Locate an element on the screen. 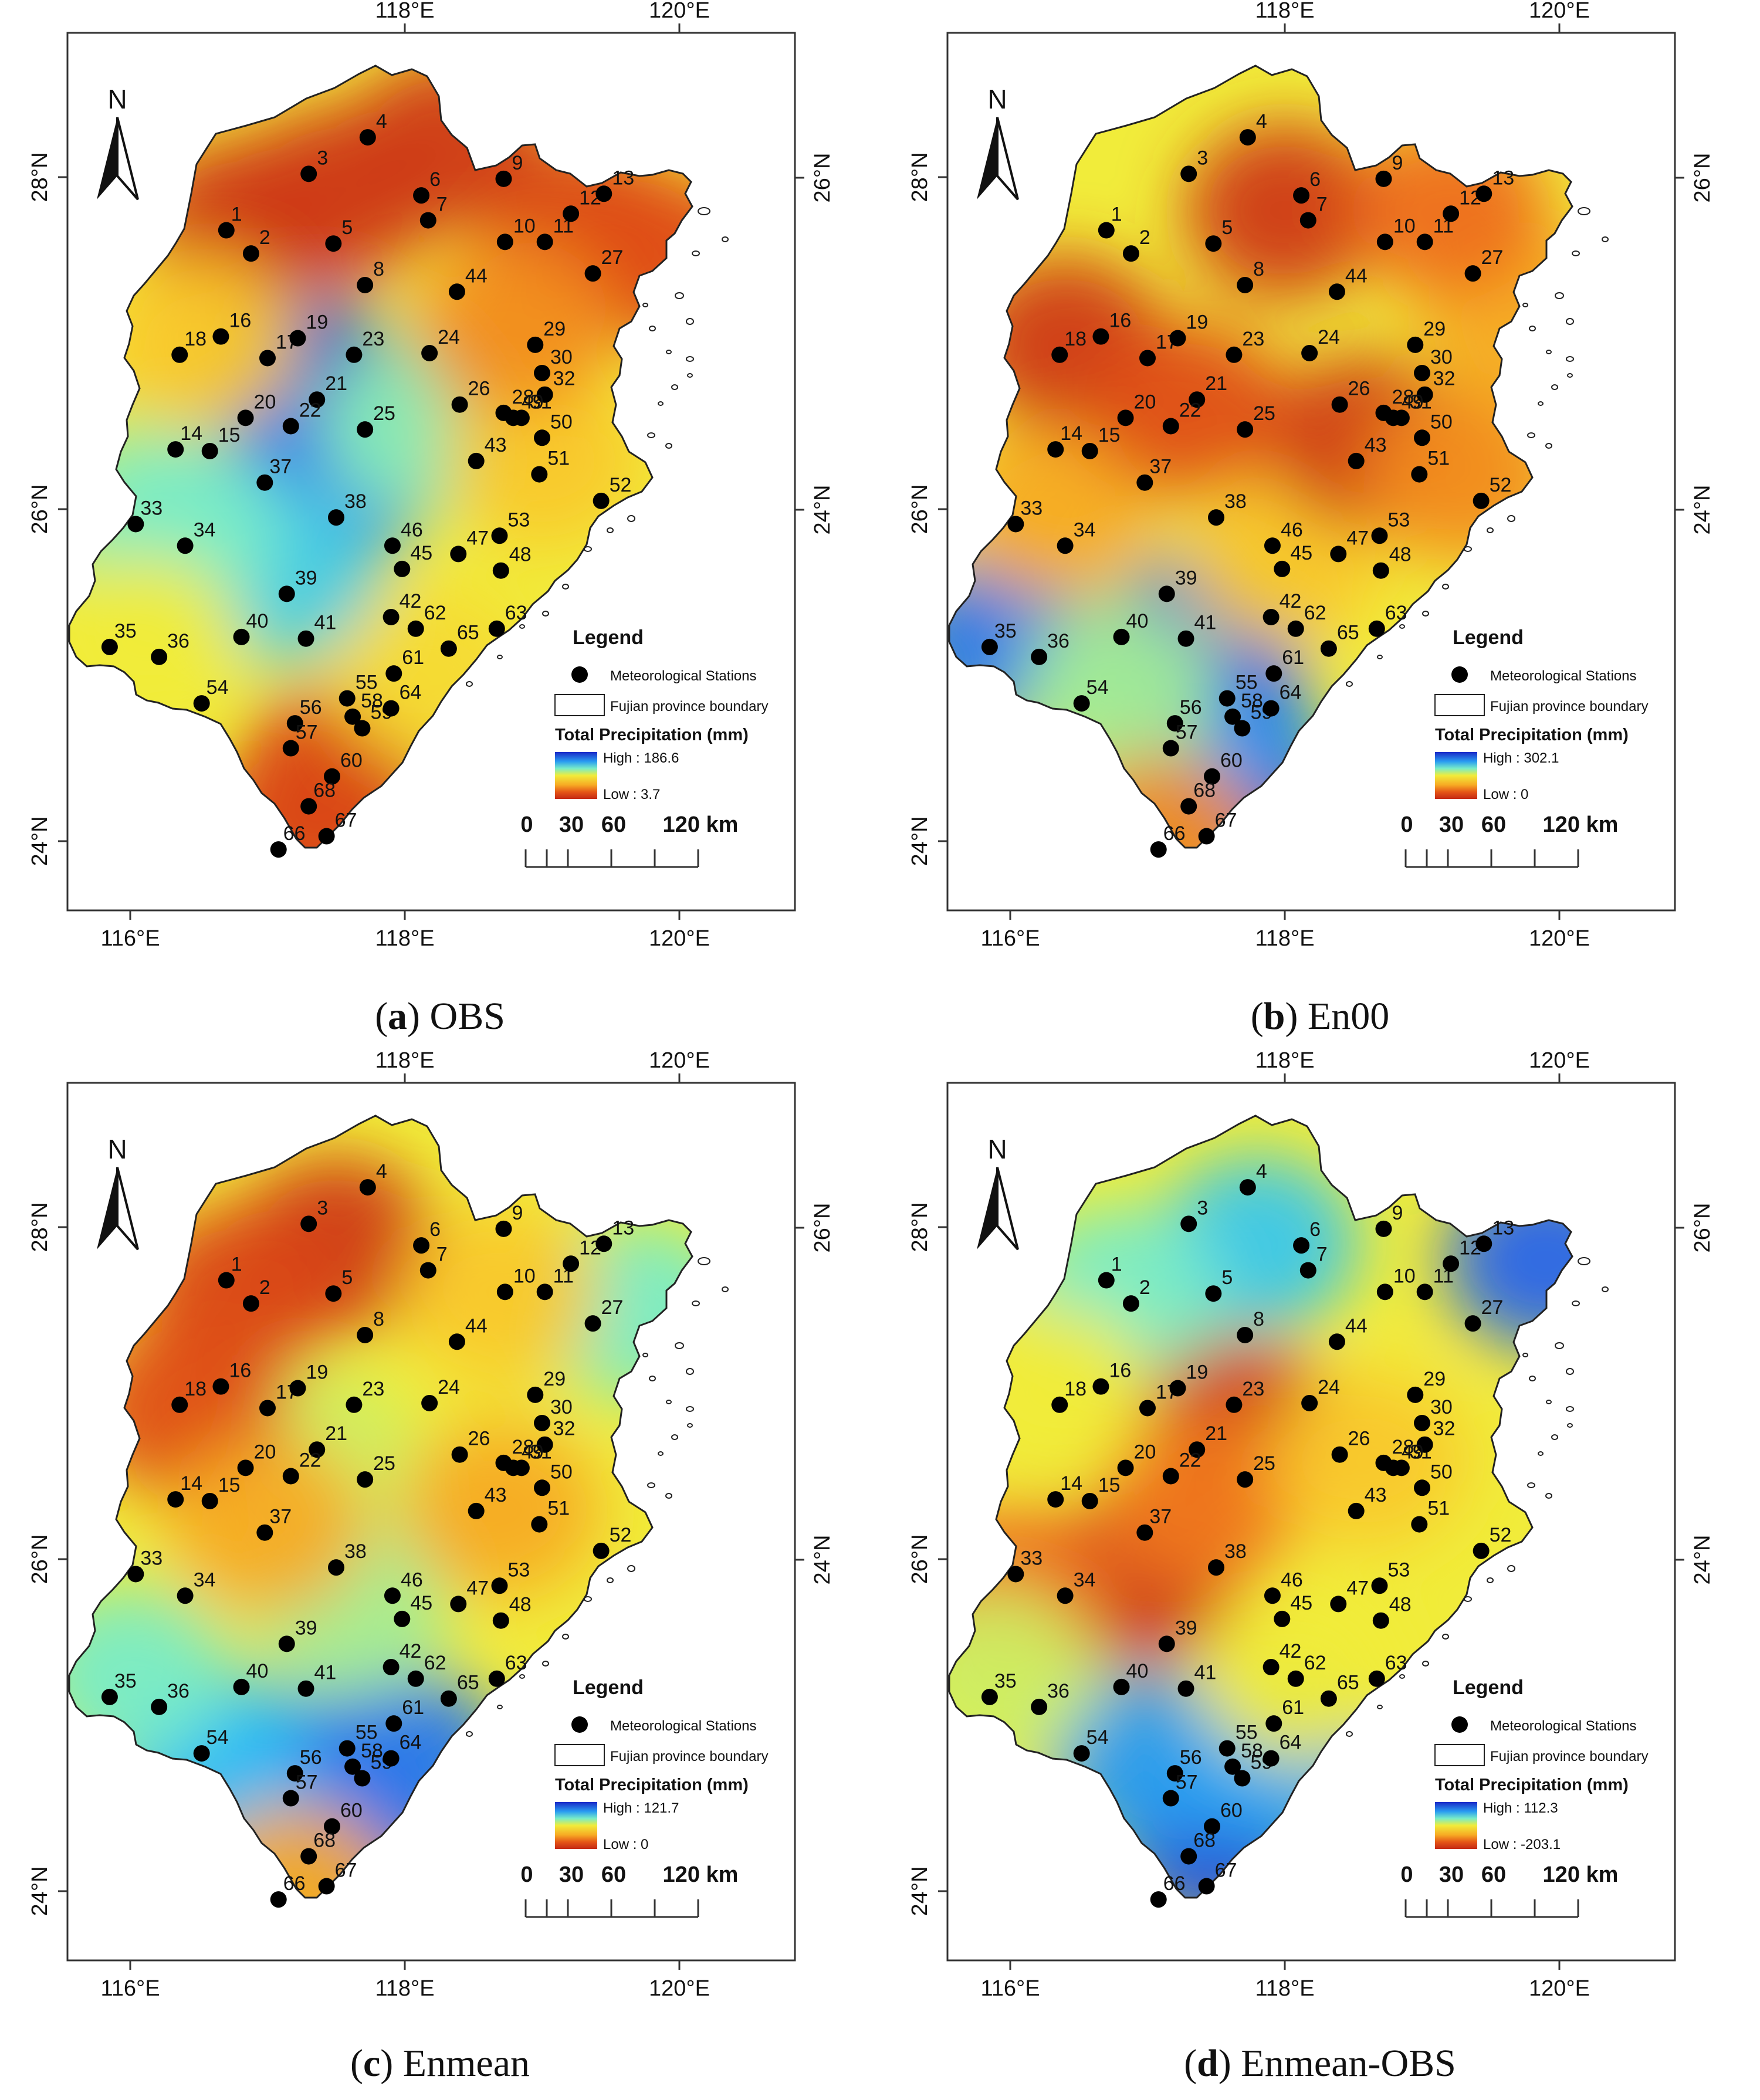  station-label: 26 is located at coordinates (1359, 1439).